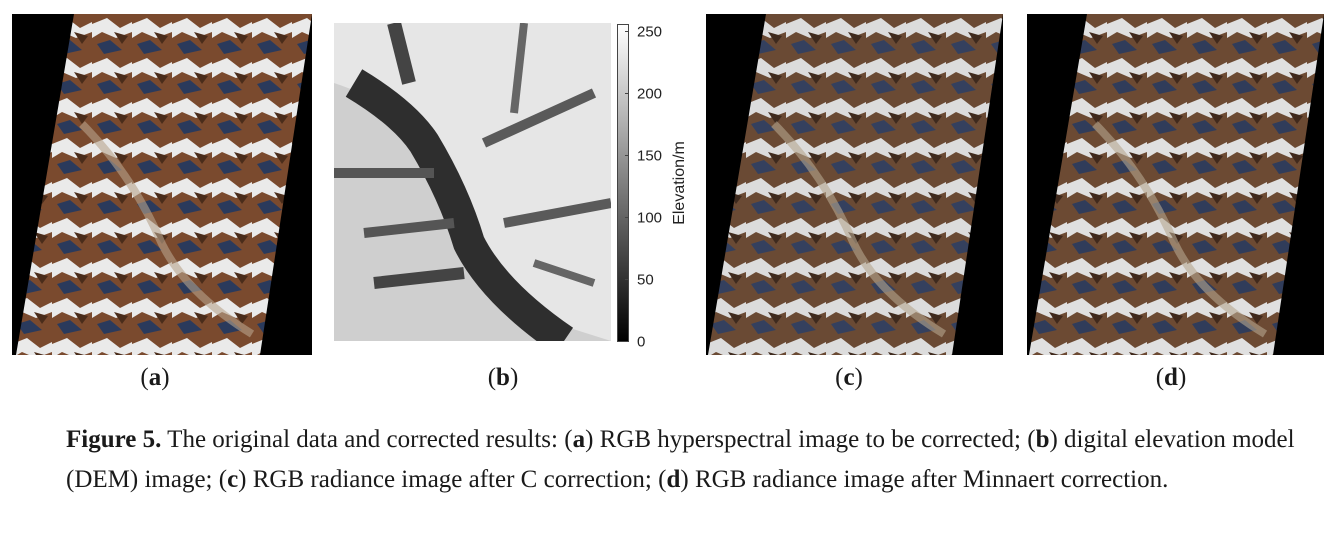  What do you see at coordinates (650, 156) in the screenshot?
I see `colorbar-tick: 150` at bounding box center [650, 156].